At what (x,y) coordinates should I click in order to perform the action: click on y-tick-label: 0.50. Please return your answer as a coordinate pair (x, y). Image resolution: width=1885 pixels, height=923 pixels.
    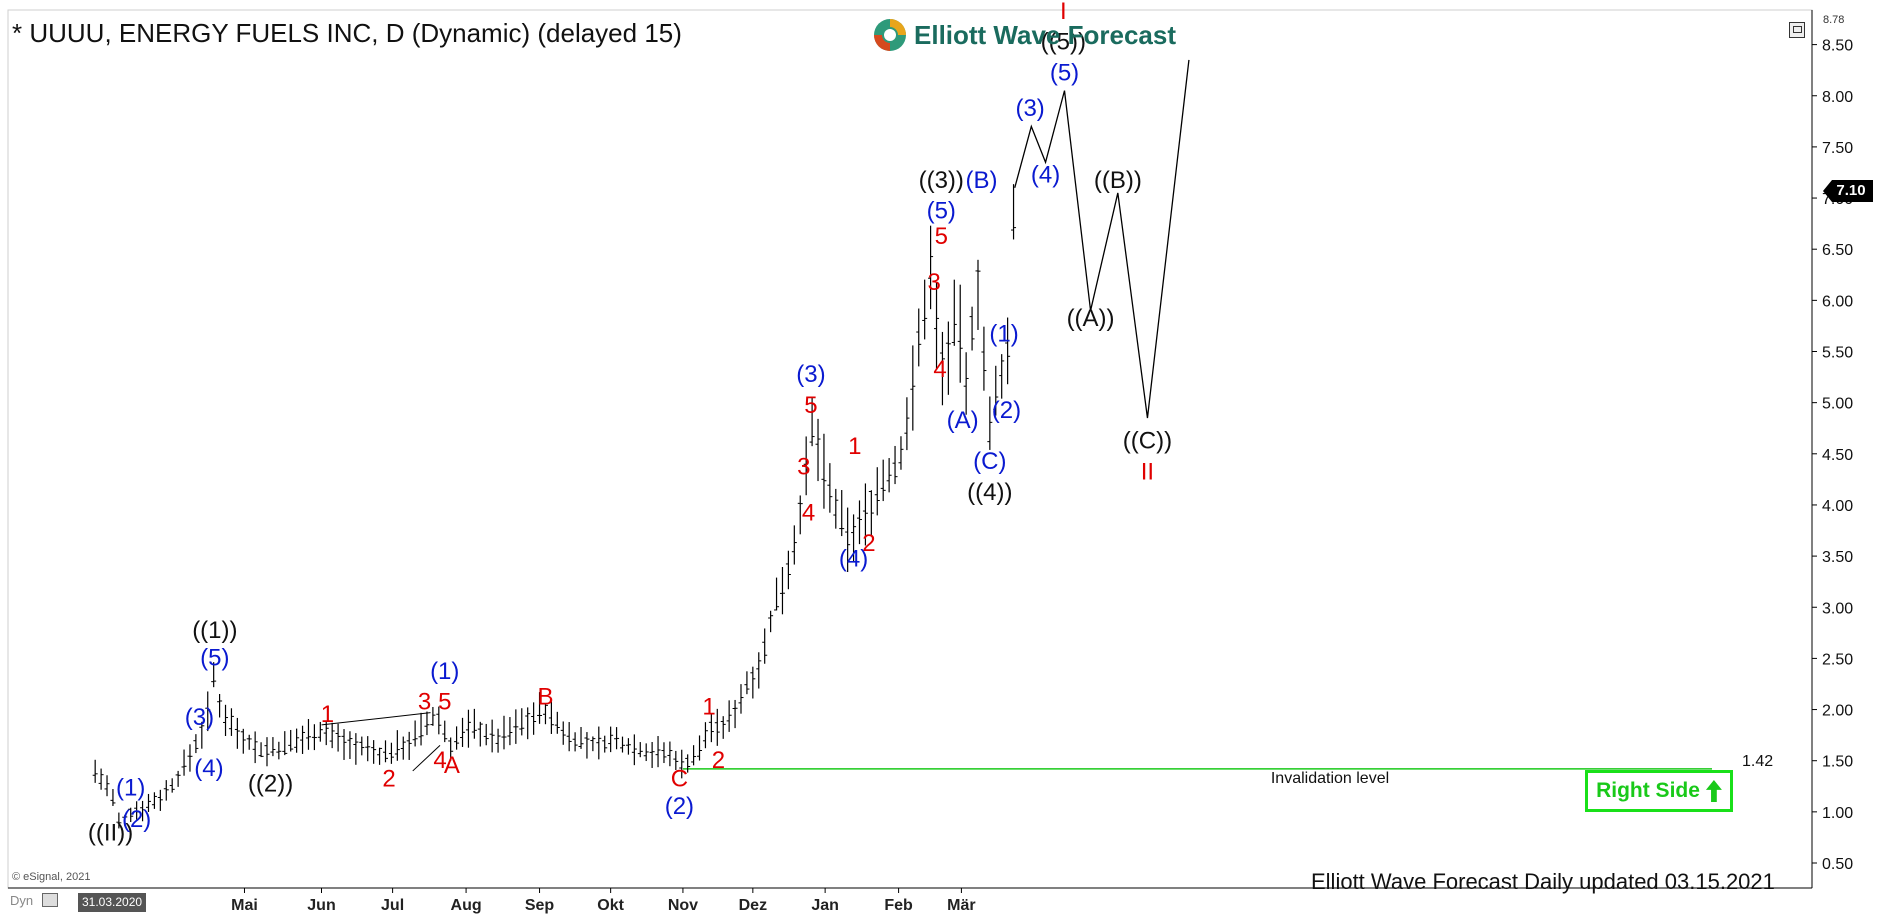
    Looking at the image, I should click on (1837, 864).